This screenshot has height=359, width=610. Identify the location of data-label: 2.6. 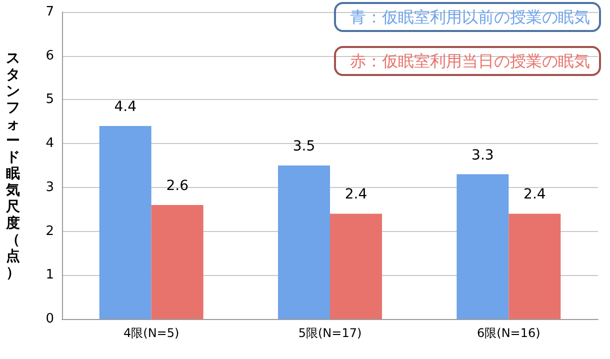
(177, 186).